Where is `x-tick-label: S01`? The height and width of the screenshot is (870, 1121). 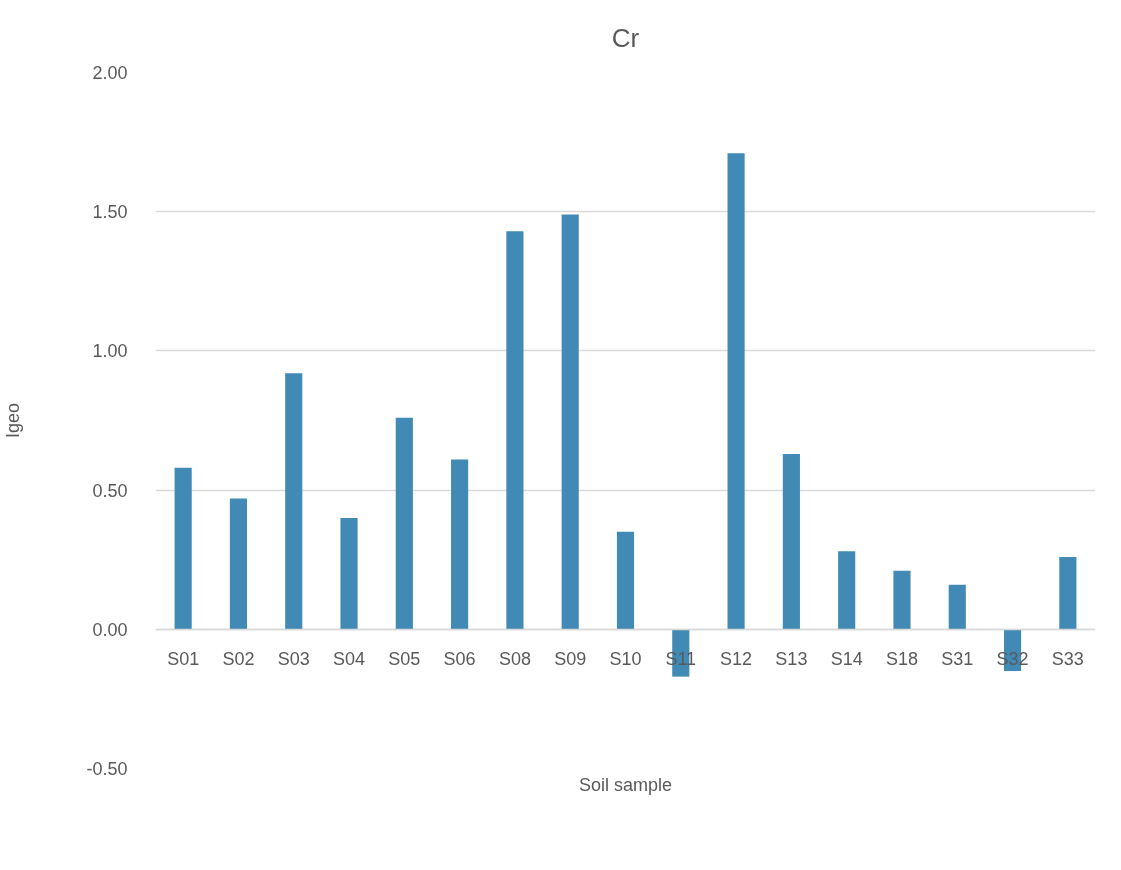
x-tick-label: S01 is located at coordinates (183, 659).